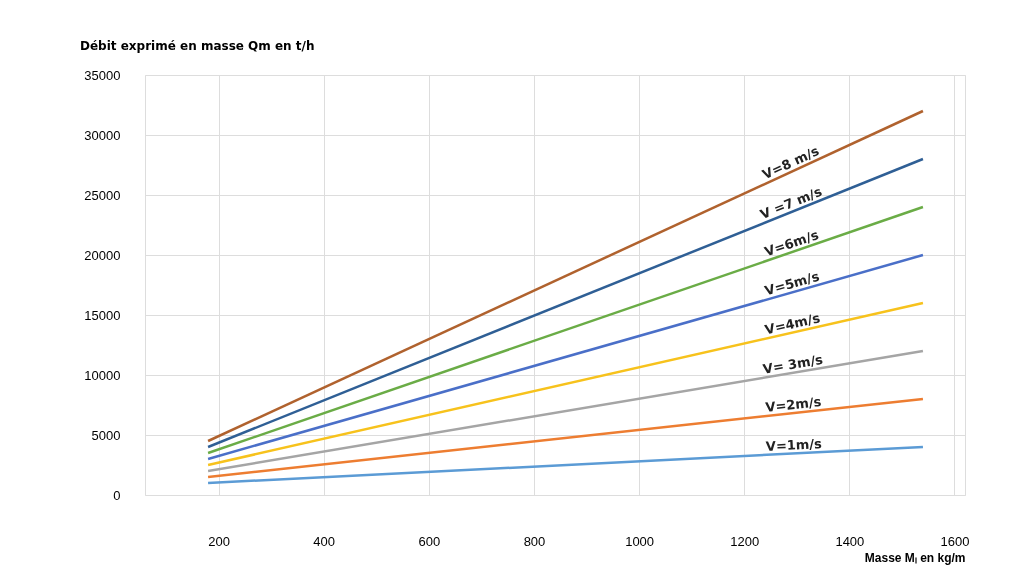 Image resolution: width=1019 pixels, height=585 pixels. I want to click on text: V=4m/s, so click(792, 324).